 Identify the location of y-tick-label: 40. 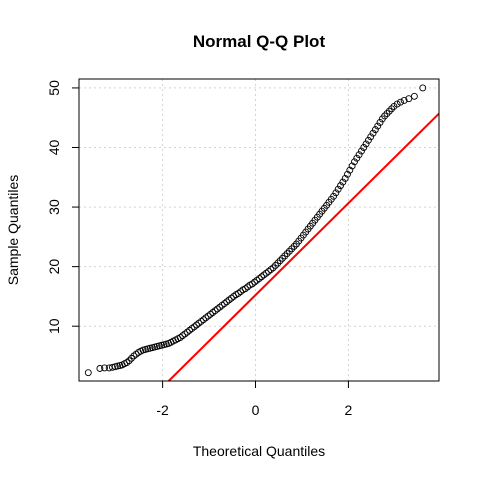
(54, 148).